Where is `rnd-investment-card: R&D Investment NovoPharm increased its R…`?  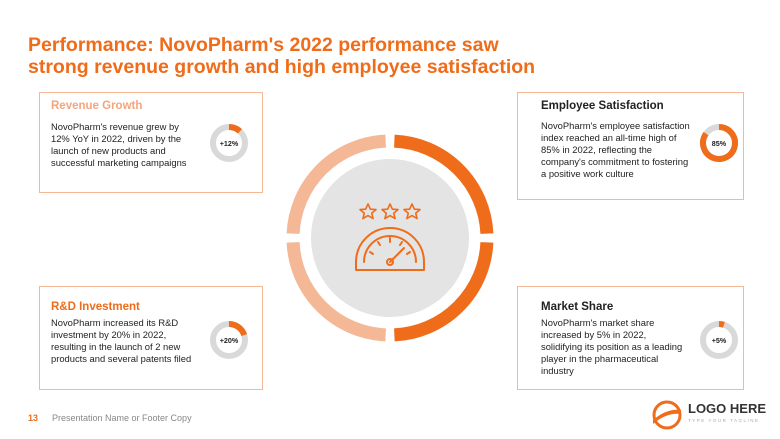
rnd-investment-card: R&D Investment NovoPharm increased its R… is located at coordinates (151, 338).